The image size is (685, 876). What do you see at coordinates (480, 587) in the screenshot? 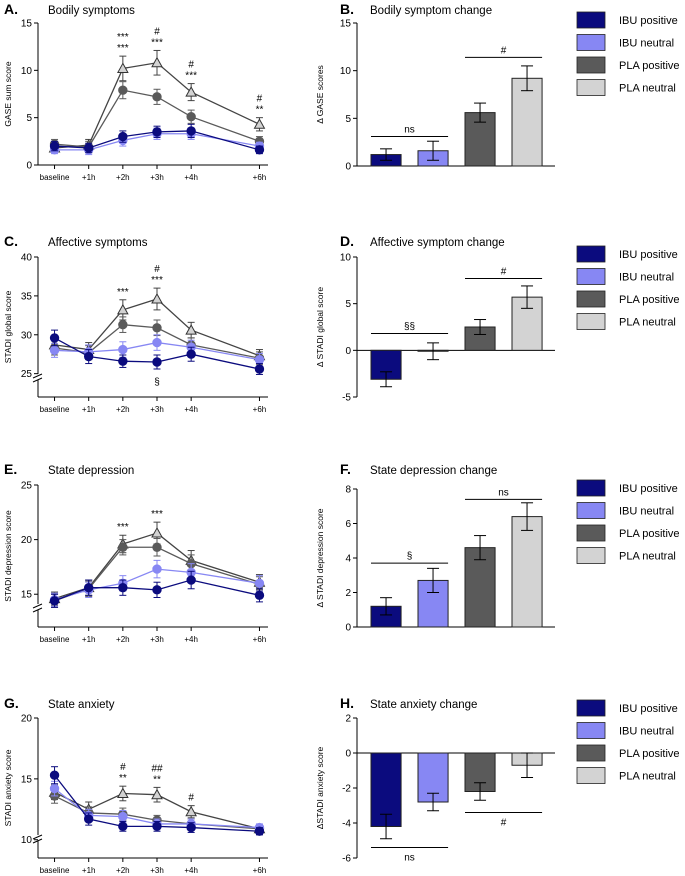
I see `bar-pla-positive` at bounding box center [480, 587].